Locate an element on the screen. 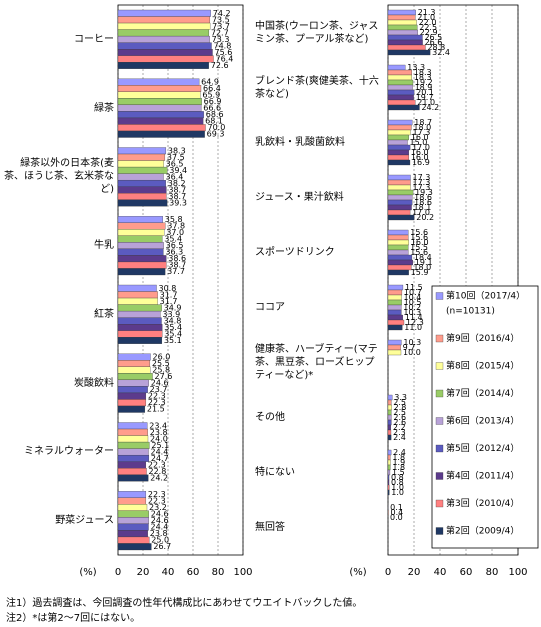  value-label: 0.0 is located at coordinates (396, 517).